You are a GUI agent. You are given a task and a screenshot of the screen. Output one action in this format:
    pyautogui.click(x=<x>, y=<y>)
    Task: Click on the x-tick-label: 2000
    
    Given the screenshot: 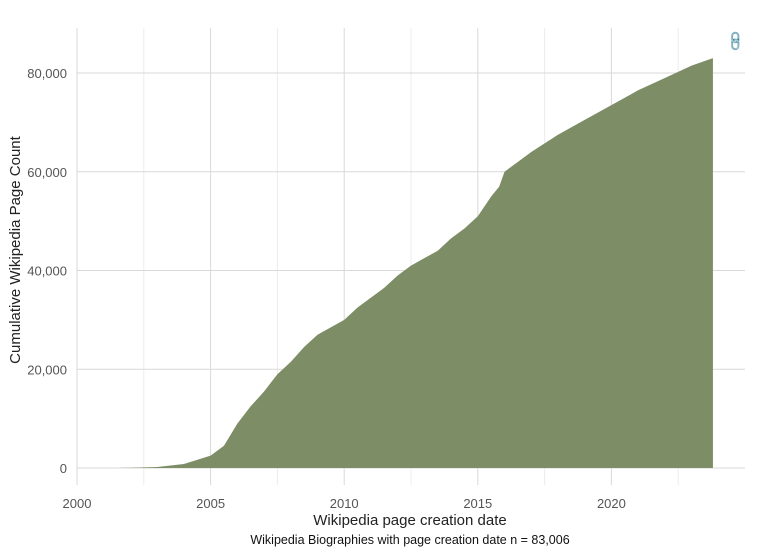 What is the action you would take?
    pyautogui.click(x=77, y=503)
    